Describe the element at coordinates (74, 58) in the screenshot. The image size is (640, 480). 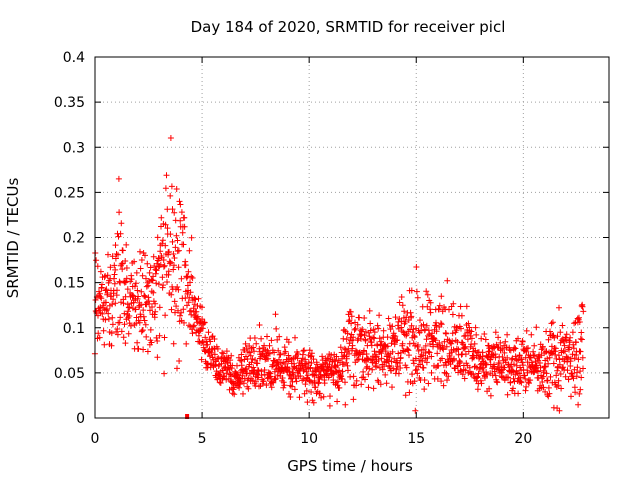
I see `y-tick-label: 0.4` at that location.